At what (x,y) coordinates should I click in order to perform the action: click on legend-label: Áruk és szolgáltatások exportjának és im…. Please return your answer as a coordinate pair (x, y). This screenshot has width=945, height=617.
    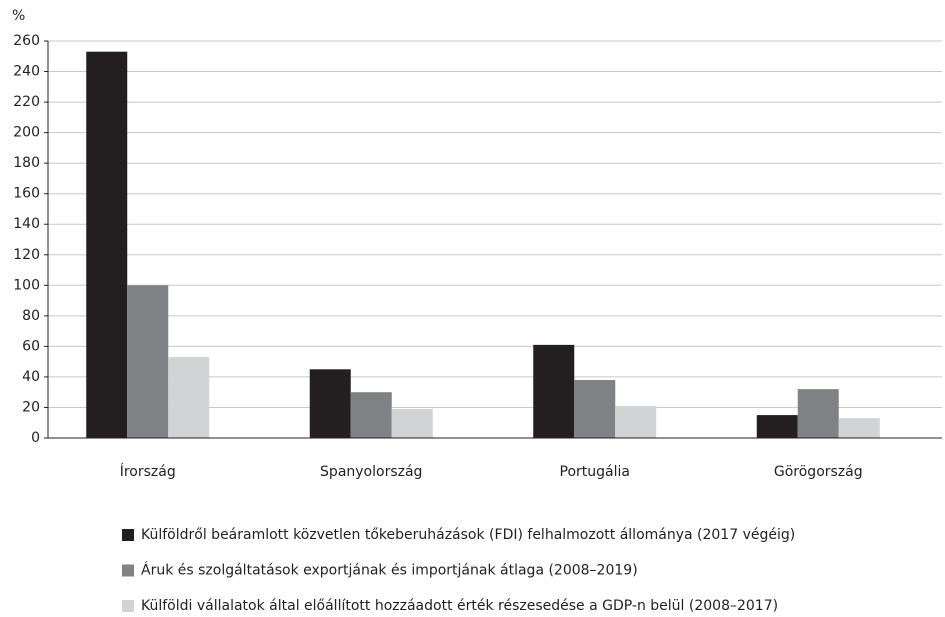
    Looking at the image, I should click on (389, 570).